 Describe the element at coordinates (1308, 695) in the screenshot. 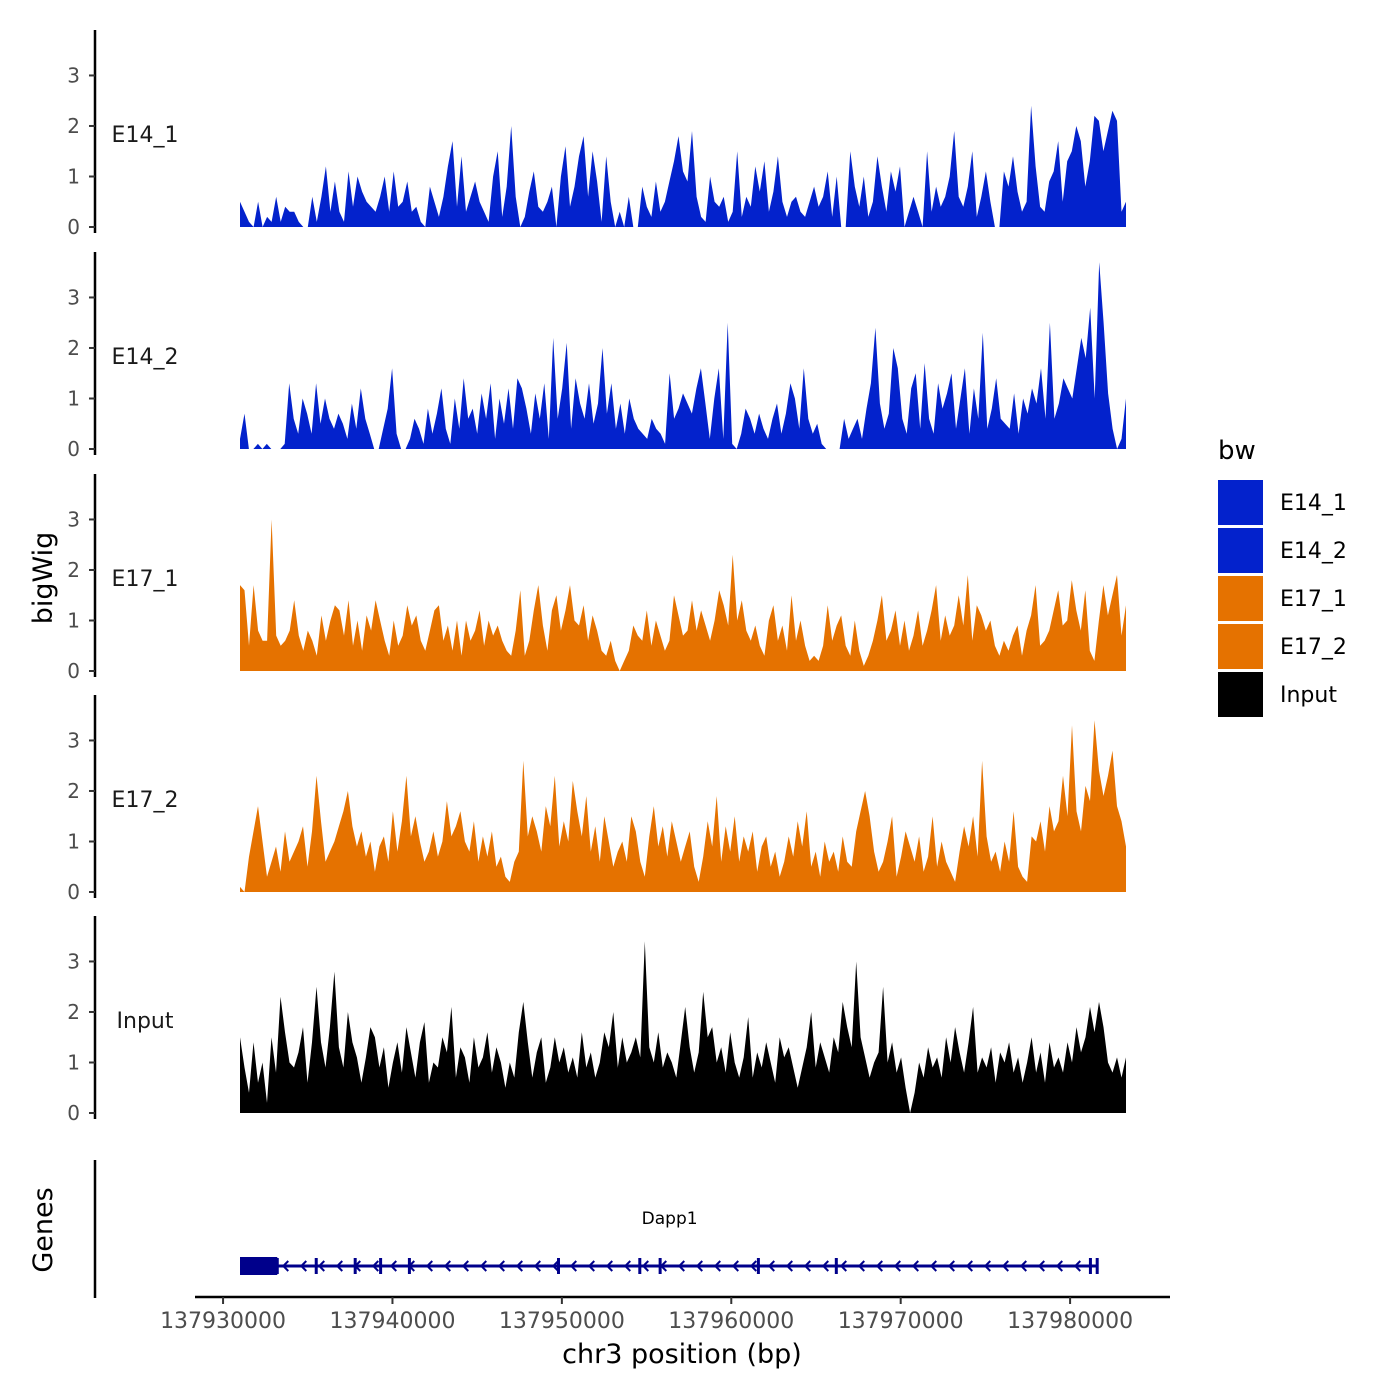

I see `legend-label-Input: Input` at that location.